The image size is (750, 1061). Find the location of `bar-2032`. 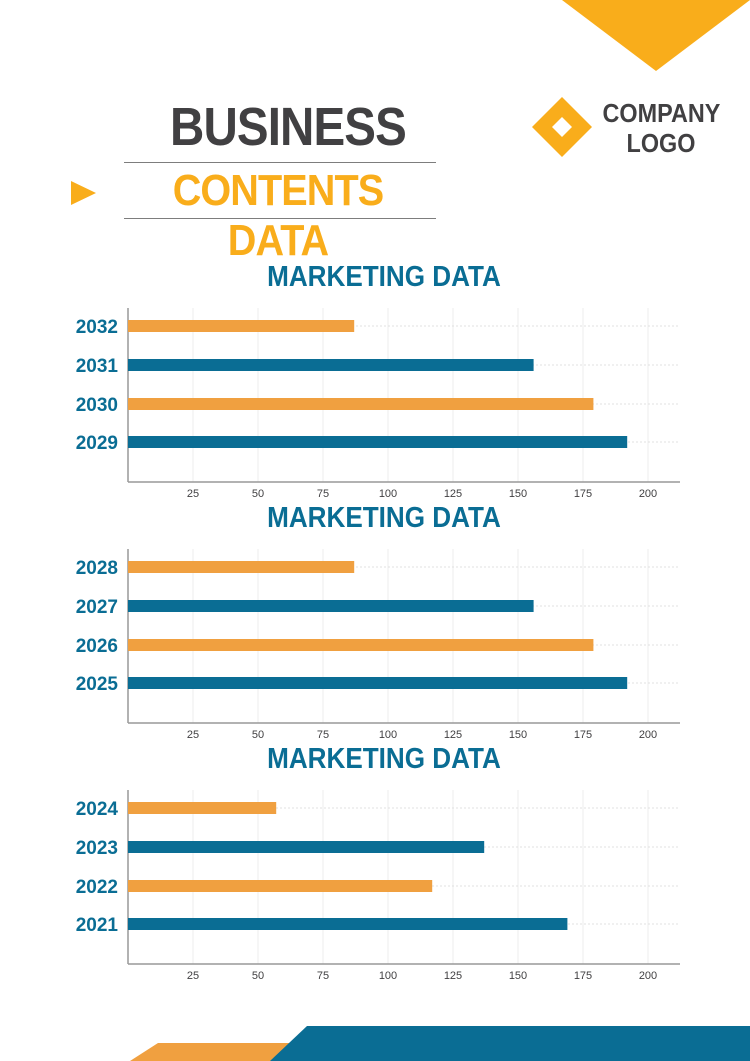

bar-2032 is located at coordinates (241, 326).